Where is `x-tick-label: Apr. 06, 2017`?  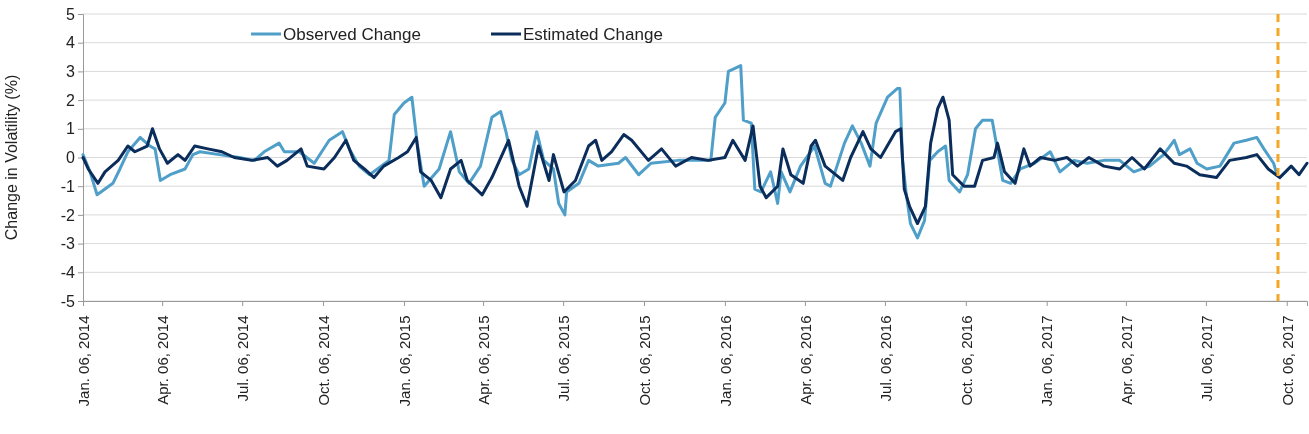 x-tick-label: Apr. 06, 2017 is located at coordinates (1126, 360).